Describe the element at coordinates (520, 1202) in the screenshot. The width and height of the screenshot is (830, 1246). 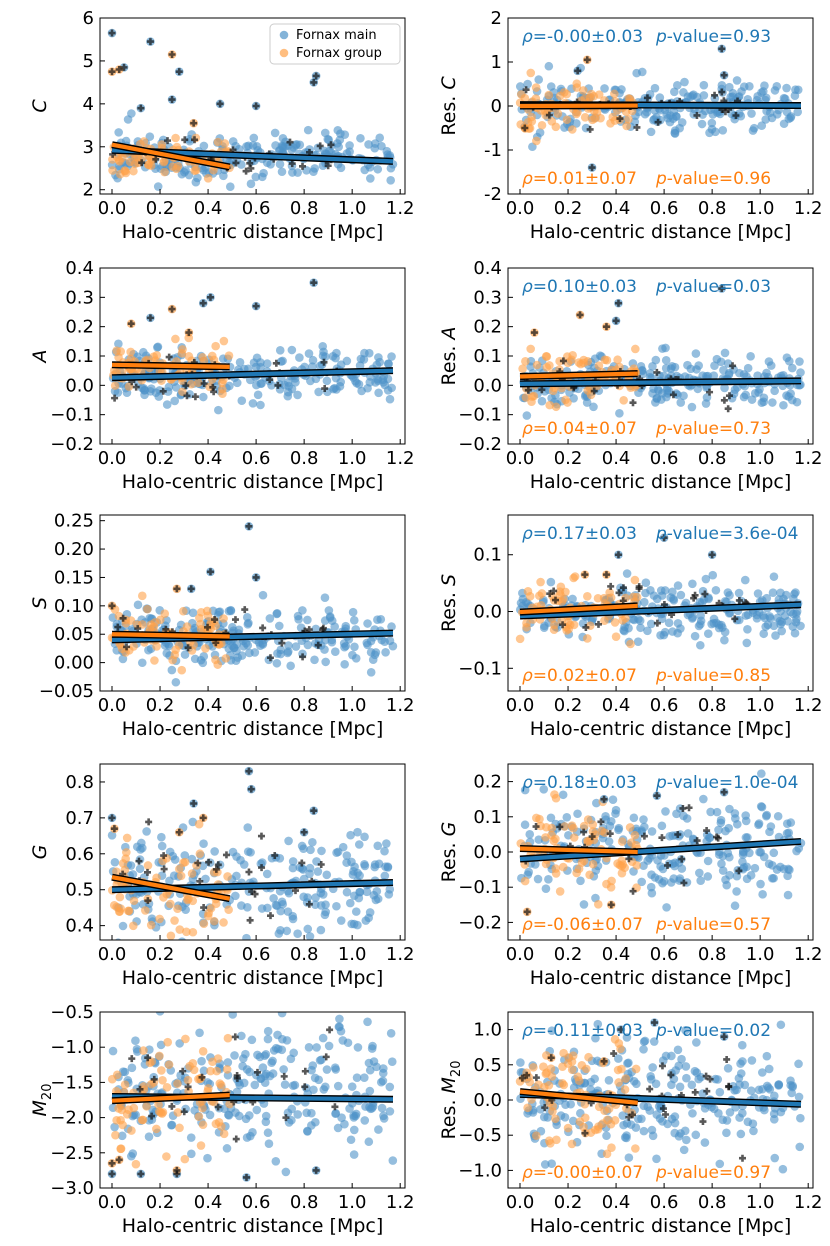
I see `x-tick-label: 0.0` at that location.